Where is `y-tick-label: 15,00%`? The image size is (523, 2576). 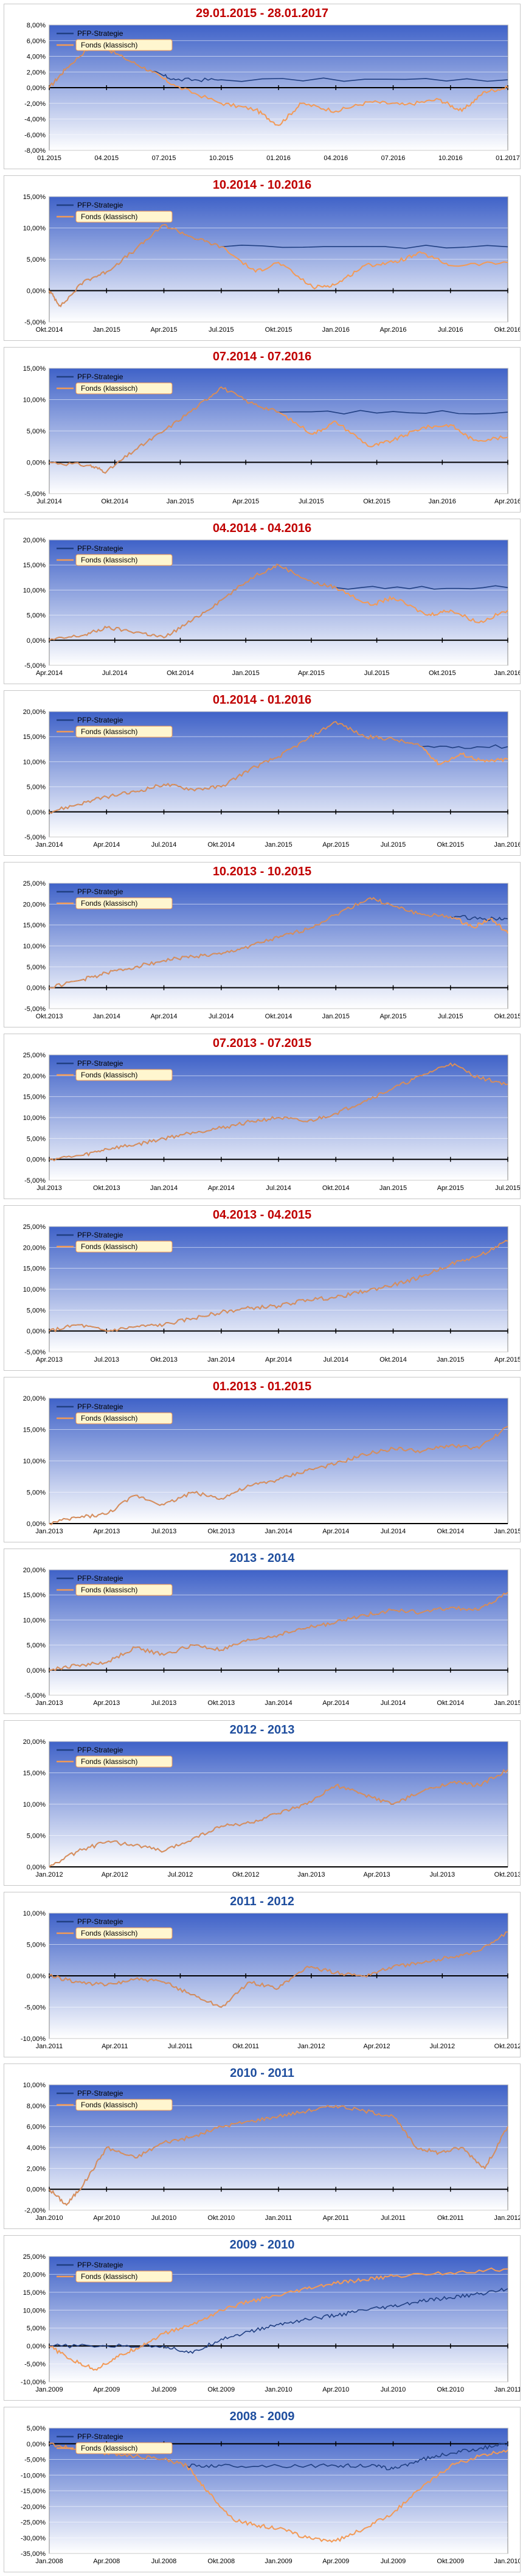 y-tick-label: 15,00% is located at coordinates (35, 198).